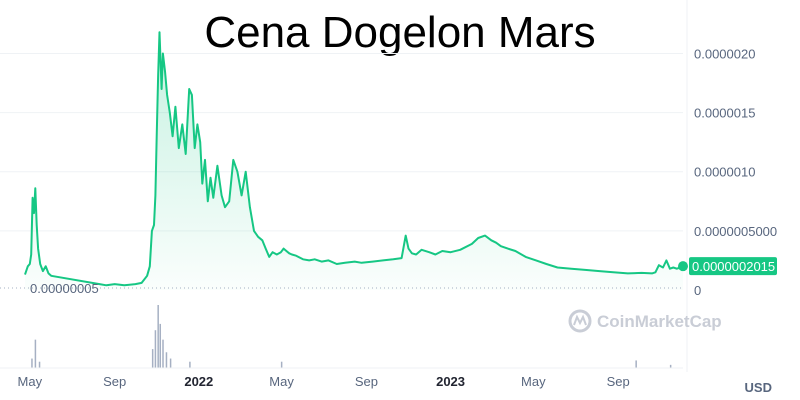 This screenshot has width=800, height=400. What do you see at coordinates (198, 381) in the screenshot?
I see `x-tick-label: 2022` at bounding box center [198, 381].